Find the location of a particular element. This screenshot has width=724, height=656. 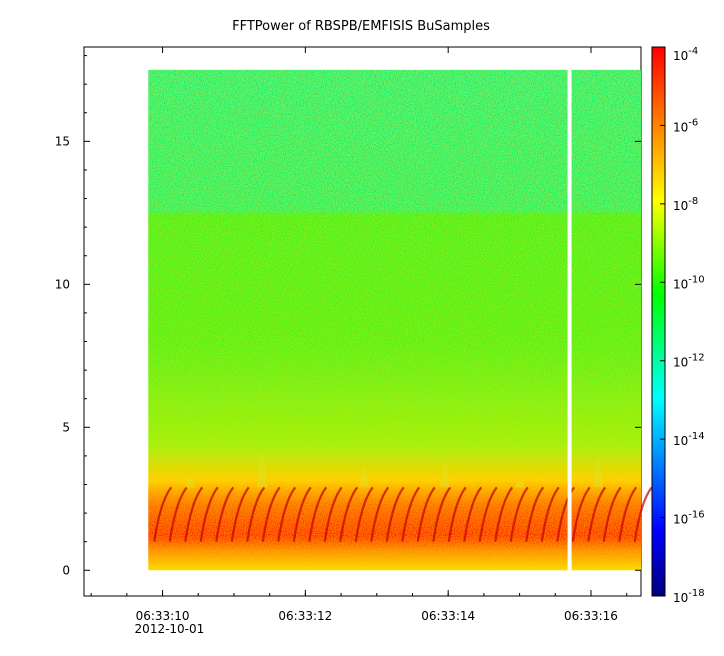

x-date-label: 2012-10-01 is located at coordinates (170, 629).